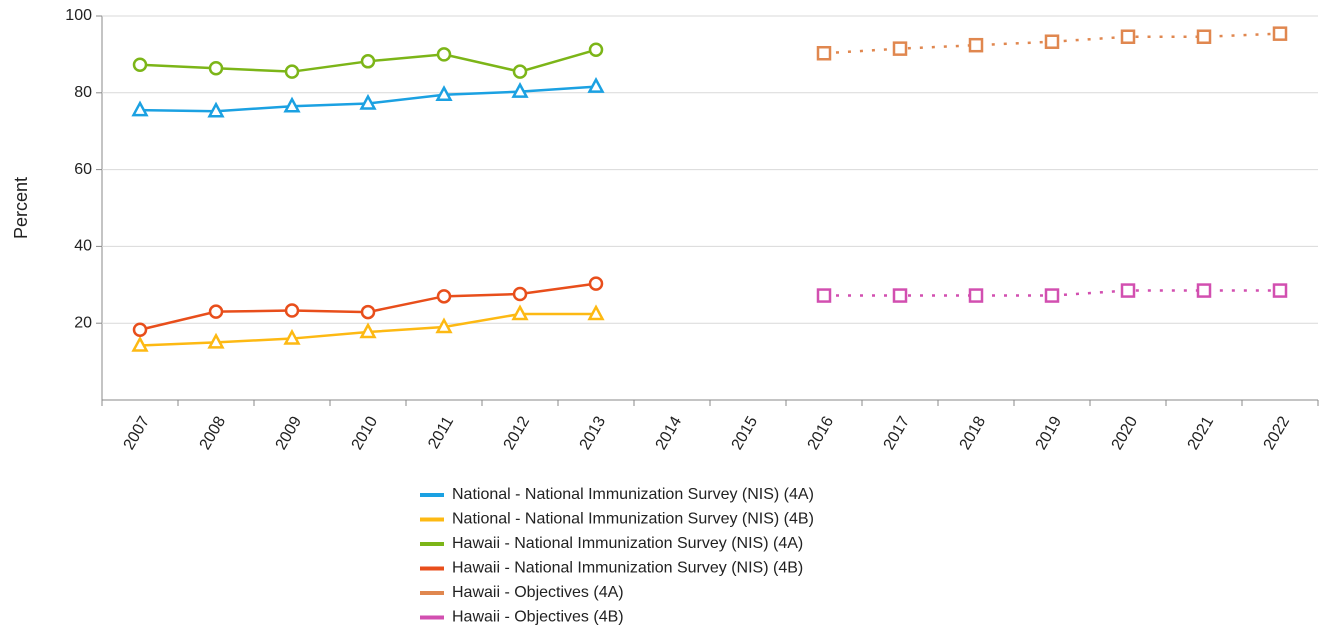 The height and width of the screenshot is (636, 1320). Describe the element at coordinates (538, 592) in the screenshot. I see `legend-label: Hawaii - Objectives (4A)` at that location.